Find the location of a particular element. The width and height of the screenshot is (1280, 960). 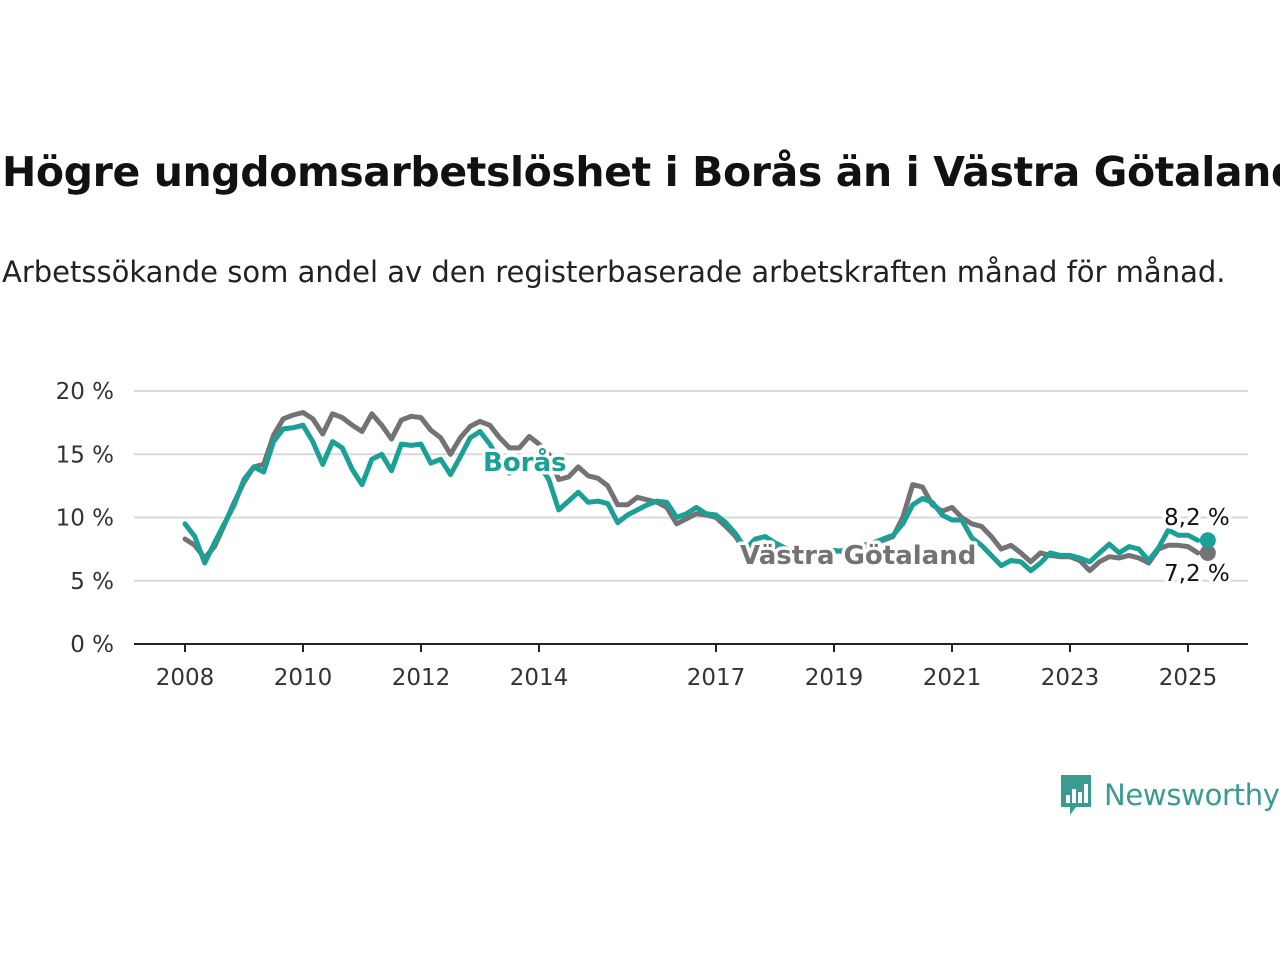

series-lines is located at coordinates (699, 492).